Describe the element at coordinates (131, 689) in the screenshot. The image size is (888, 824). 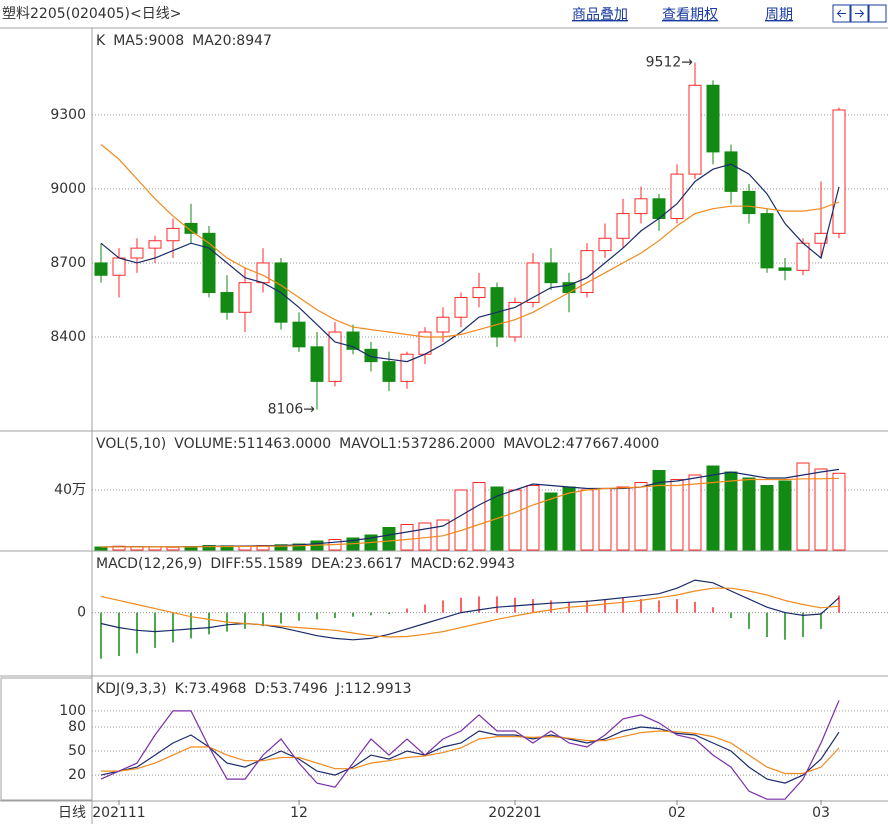
I see `legend-title: KDJ(9,3,3)` at that location.